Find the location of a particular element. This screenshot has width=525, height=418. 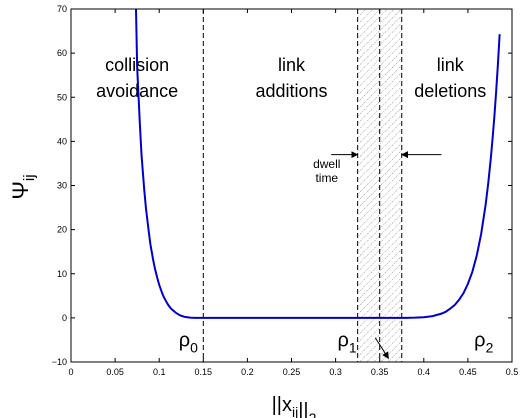

axis-label-part: Ψ is located at coordinates (20, 190).